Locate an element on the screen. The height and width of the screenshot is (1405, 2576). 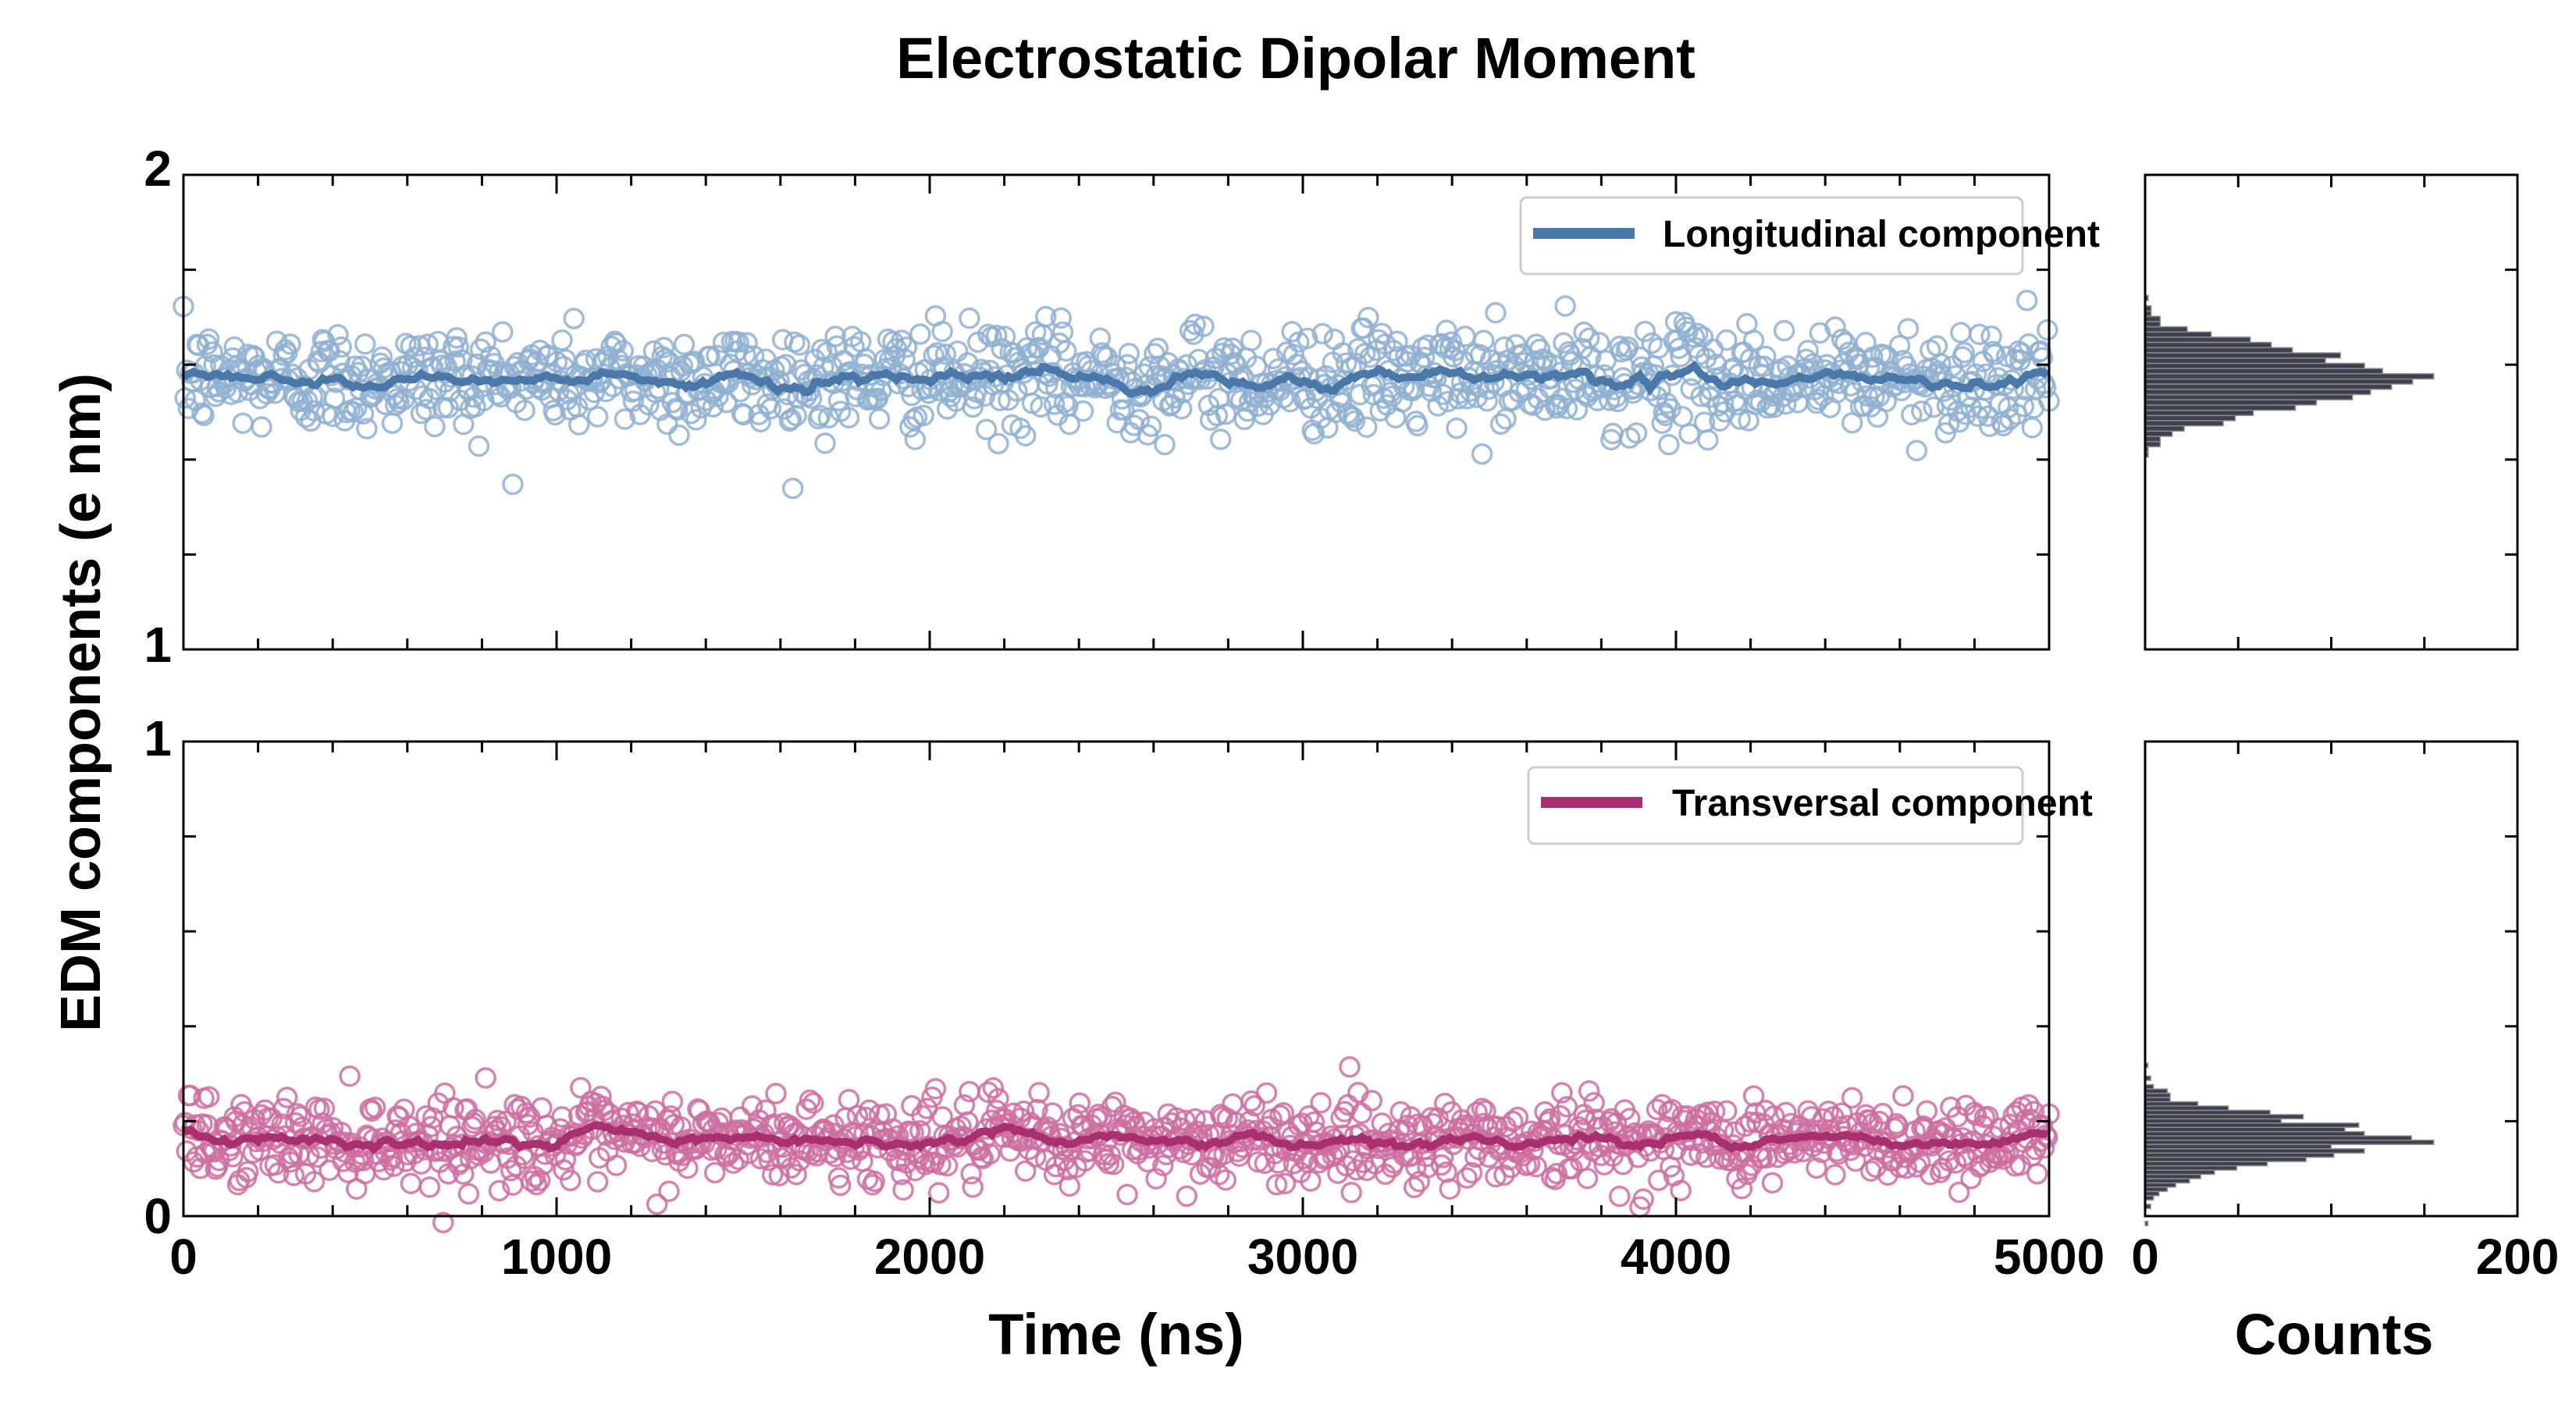
x-tick-labels: 0 1000 2000 3000 4000 5000 is located at coordinates (1137, 1257).